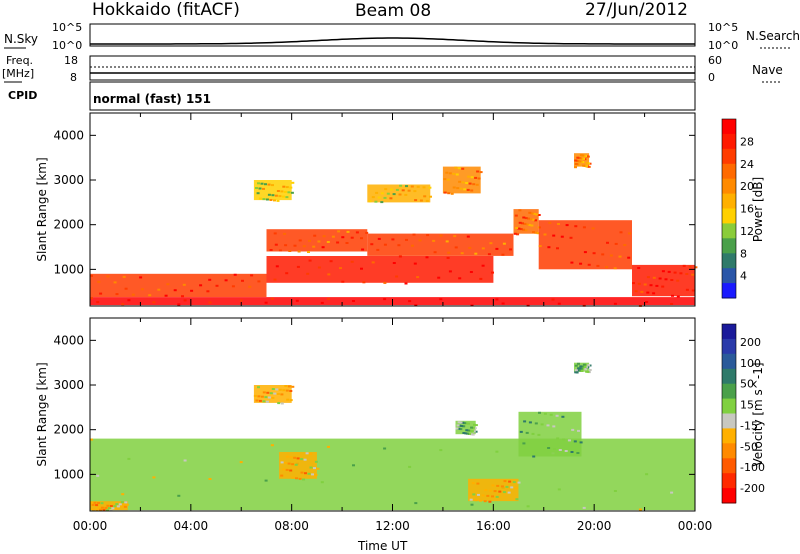 Image resolution: width=800 pixels, height=554 pixels. I want to click on colorbar-tick-label: 8, so click(743, 253).